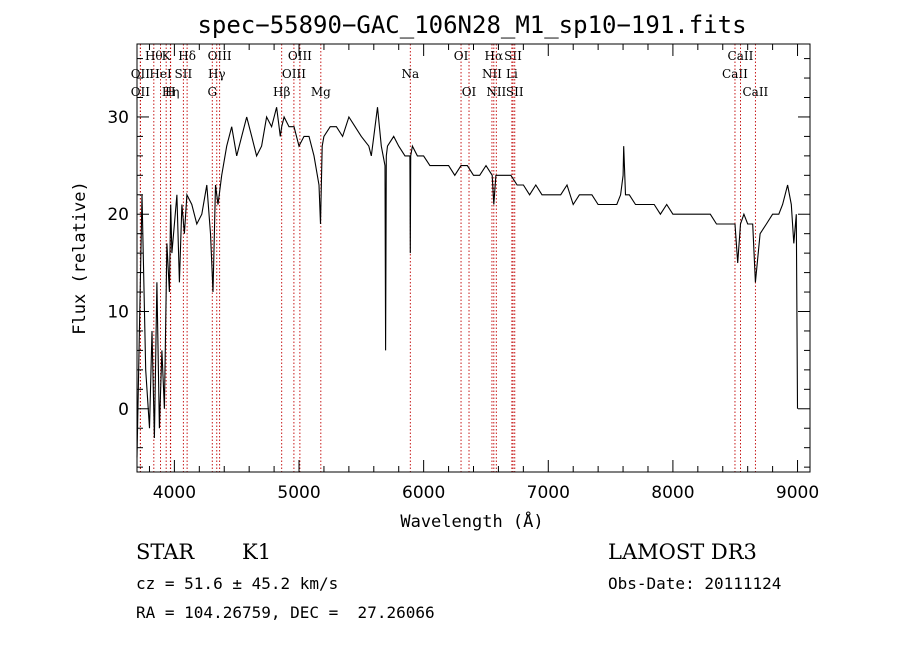 Image resolution: width=900 pixels, height=649 pixels. What do you see at coordinates (672, 493) in the screenshot?
I see `x-tick-label: 8000` at bounding box center [672, 493].